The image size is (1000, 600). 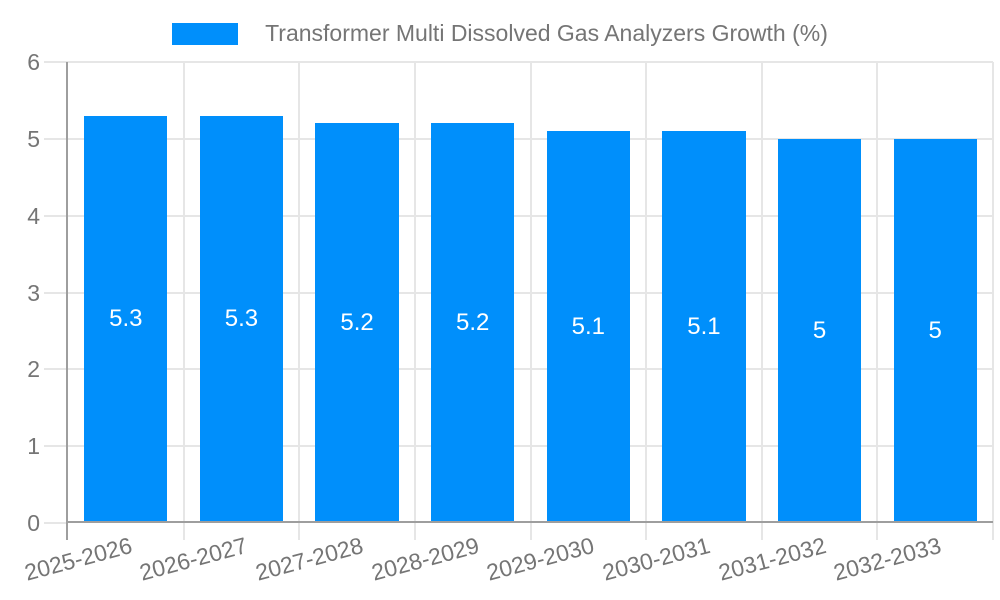 I want to click on legend-swatch, so click(x=205, y=33).